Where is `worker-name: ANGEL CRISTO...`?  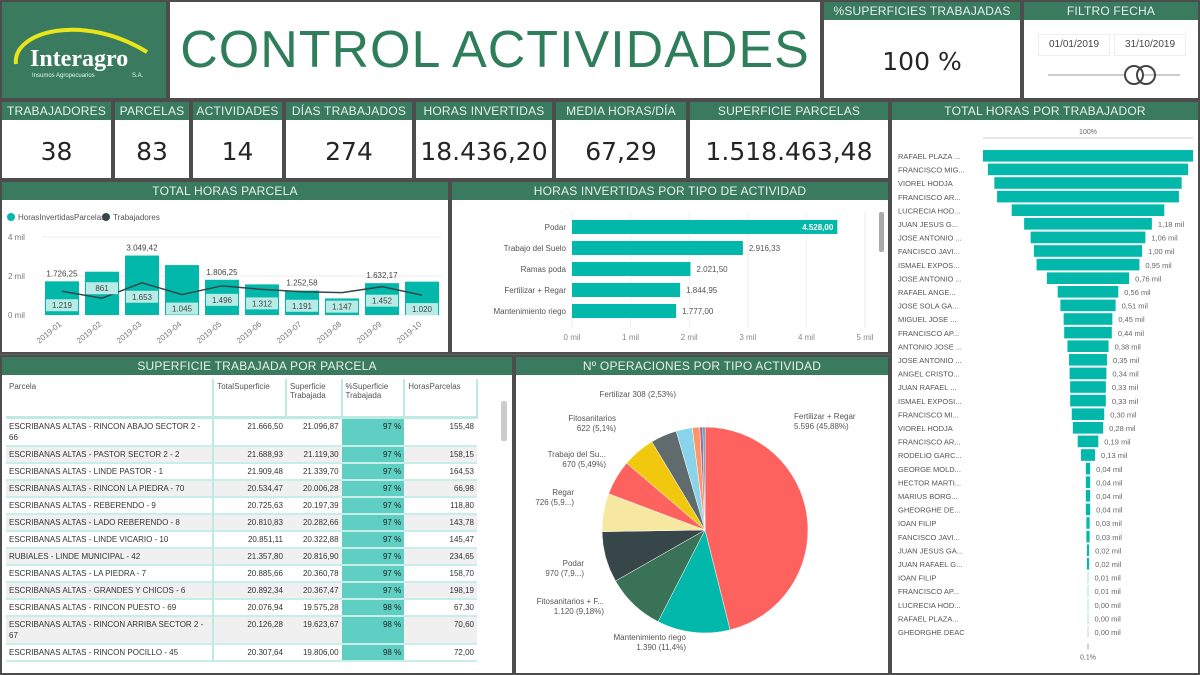 worker-name: ANGEL CRISTO... is located at coordinates (929, 374).